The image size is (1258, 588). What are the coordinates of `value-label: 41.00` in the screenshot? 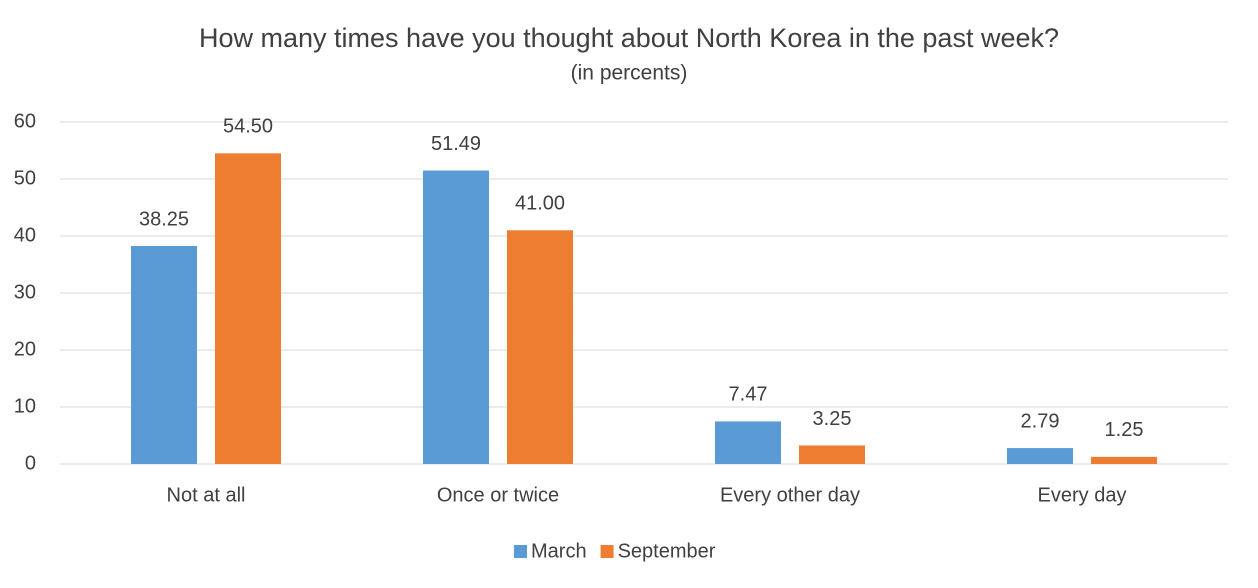 It's located at (540, 204).